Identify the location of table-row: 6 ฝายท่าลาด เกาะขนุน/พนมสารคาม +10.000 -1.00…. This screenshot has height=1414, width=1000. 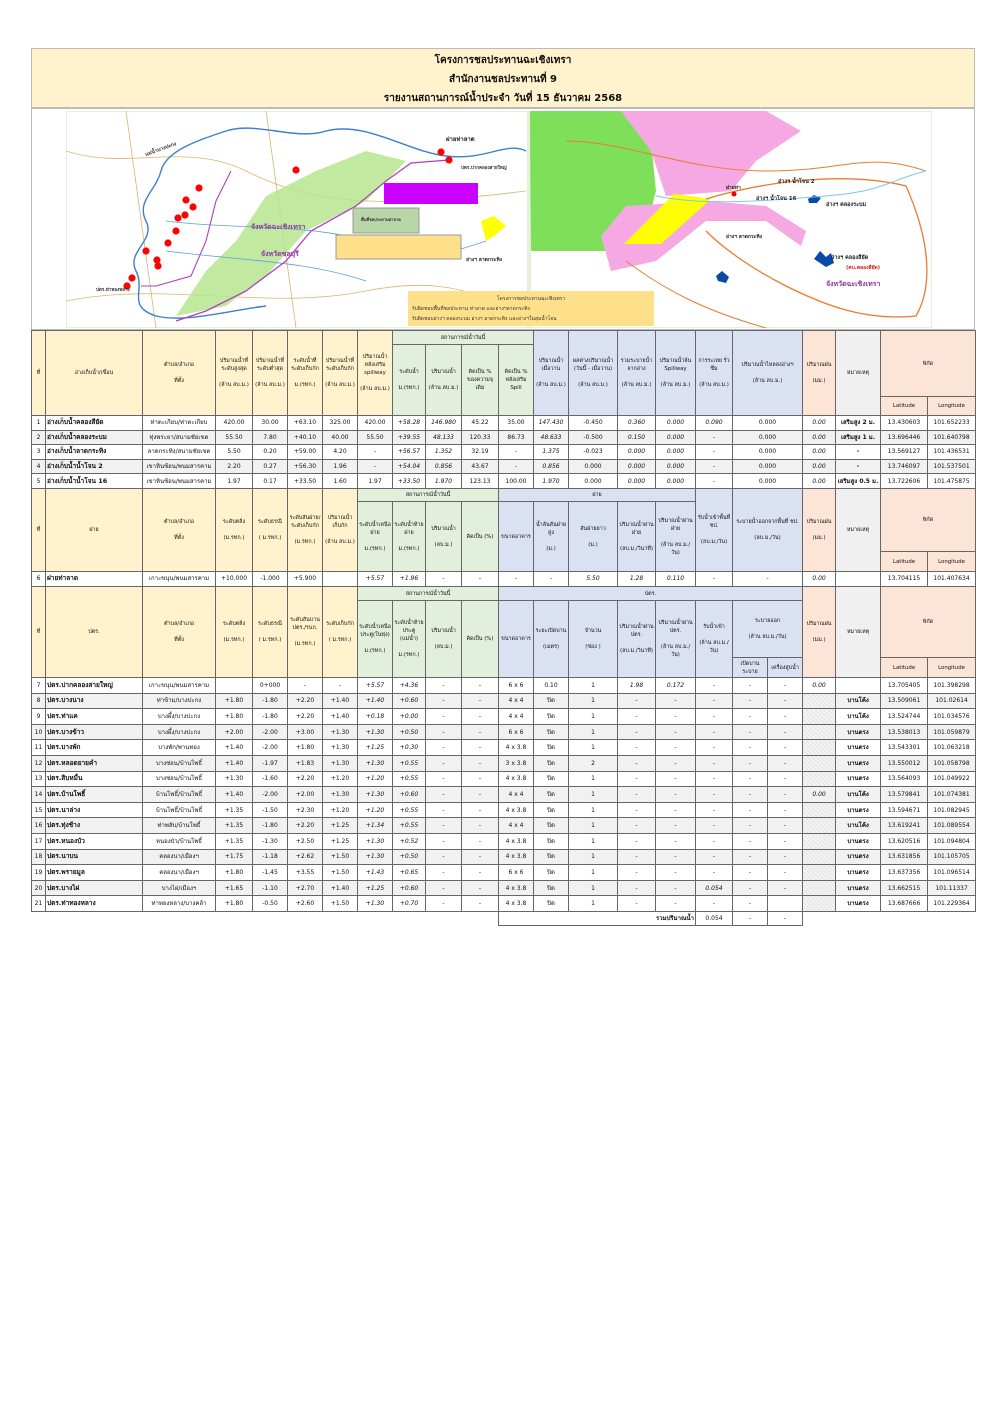
(504, 579).